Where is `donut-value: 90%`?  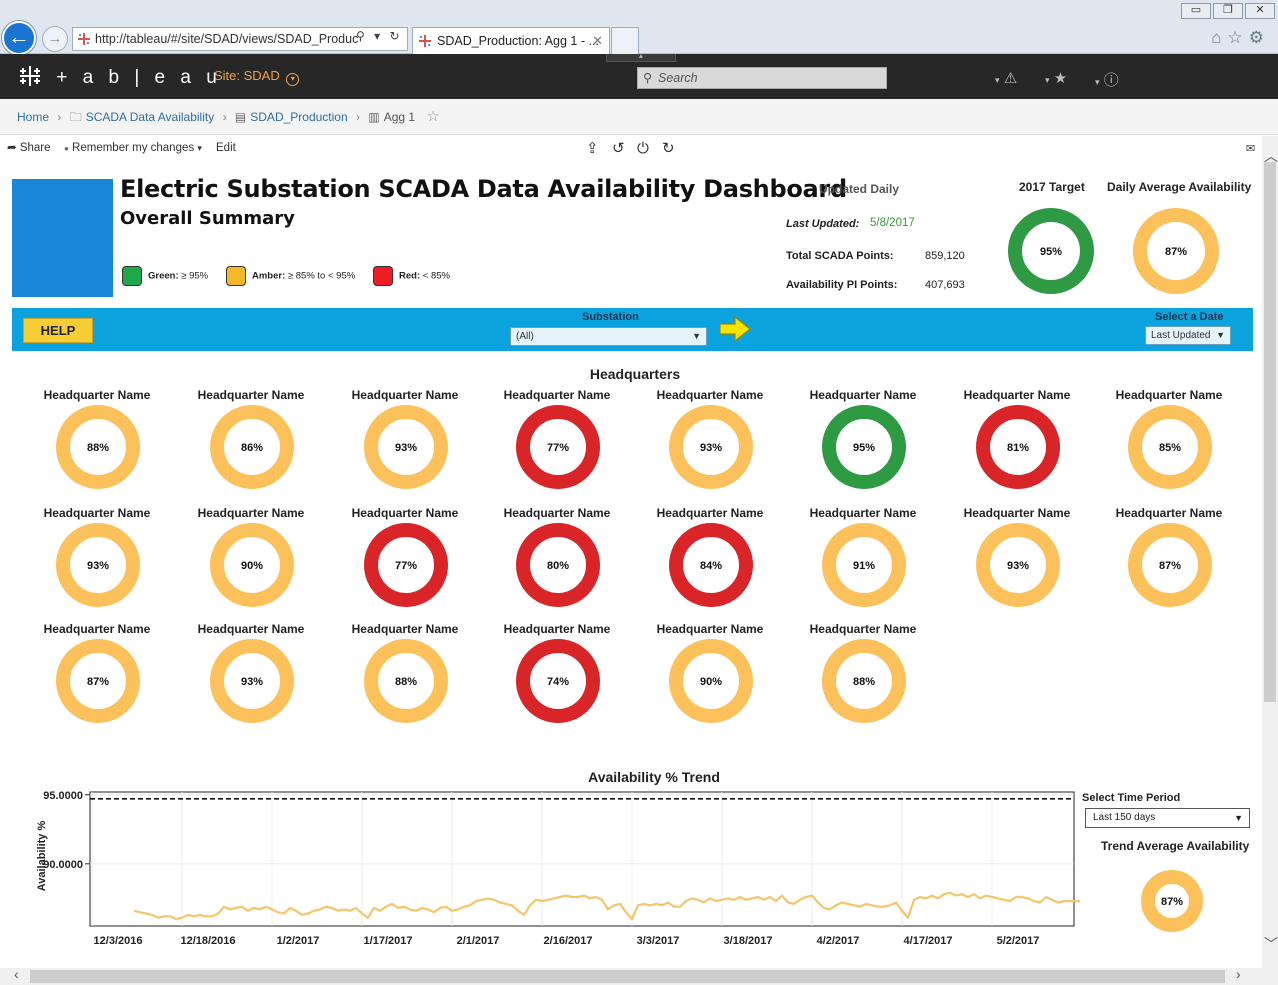 donut-value: 90% is located at coordinates (252, 566).